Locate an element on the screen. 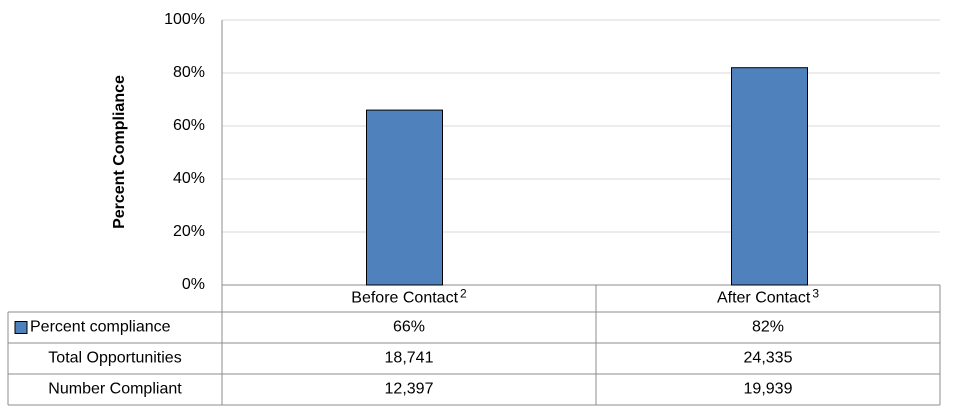 This screenshot has height=415, width=954. cell: 19,939 is located at coordinates (768, 389).